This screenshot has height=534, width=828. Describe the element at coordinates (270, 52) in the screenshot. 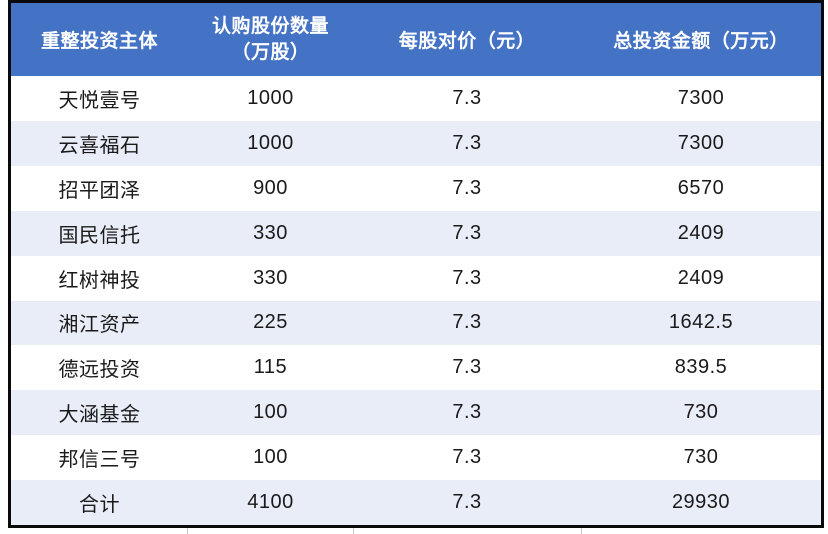

I see `header-label-shares-line2: （万股）` at that location.